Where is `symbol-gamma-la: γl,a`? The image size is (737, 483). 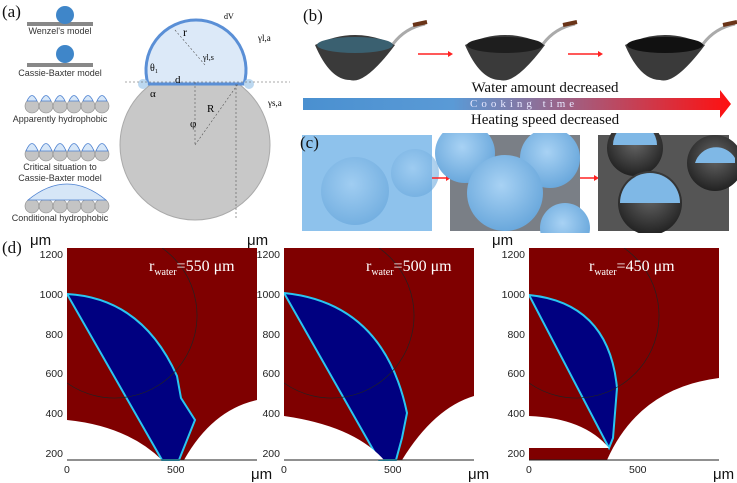 symbol-gamma-la: γl,a is located at coordinates (264, 38).